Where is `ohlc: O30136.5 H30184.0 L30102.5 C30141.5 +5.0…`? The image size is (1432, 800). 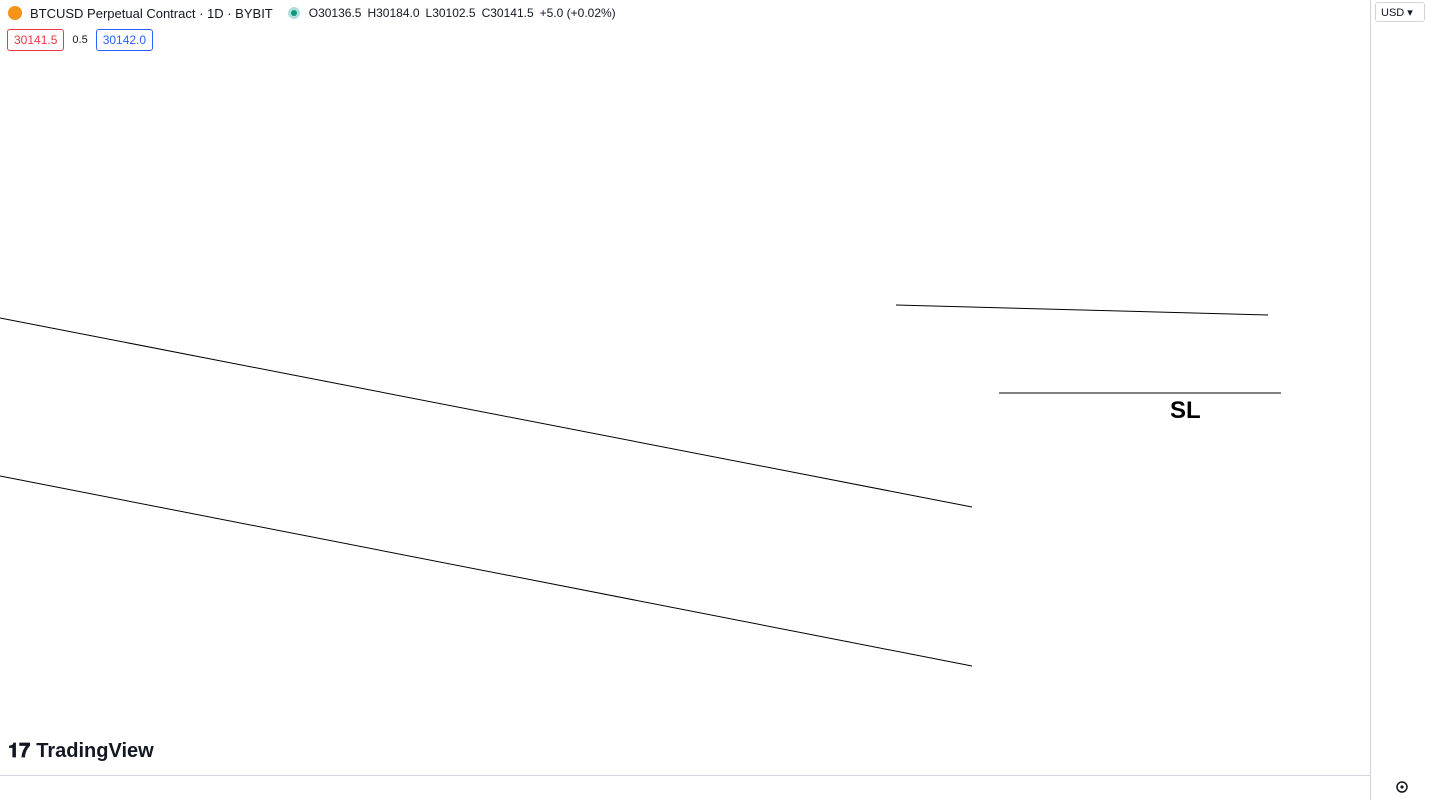
ohlc: O30136.5 H30184.0 L30102.5 C30141.5 +5.0… is located at coordinates (462, 13).